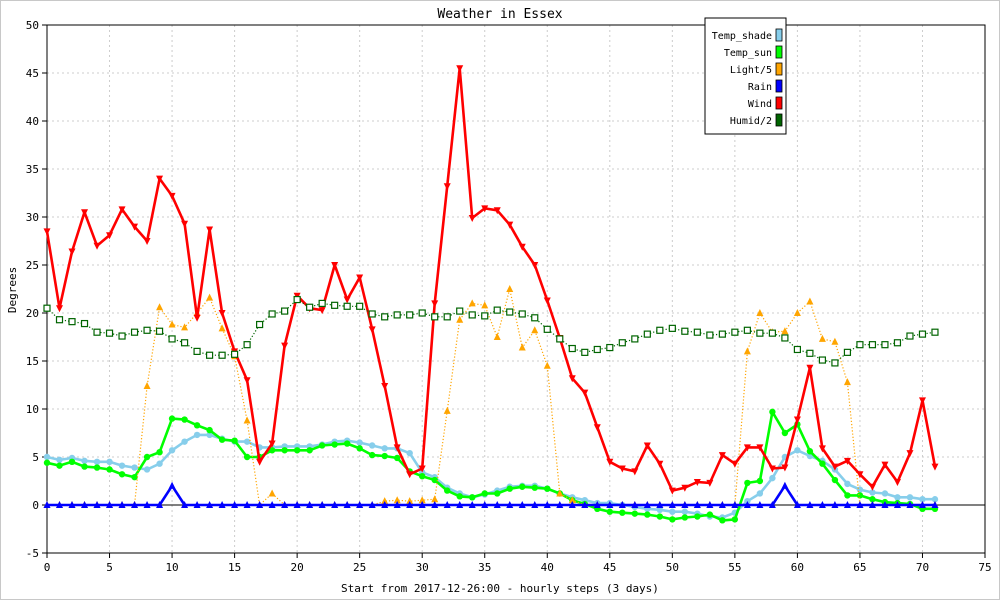 The width and height of the screenshot is (1000, 600). Describe the element at coordinates (922, 567) in the screenshot. I see `x-tick-label: 70` at that location.